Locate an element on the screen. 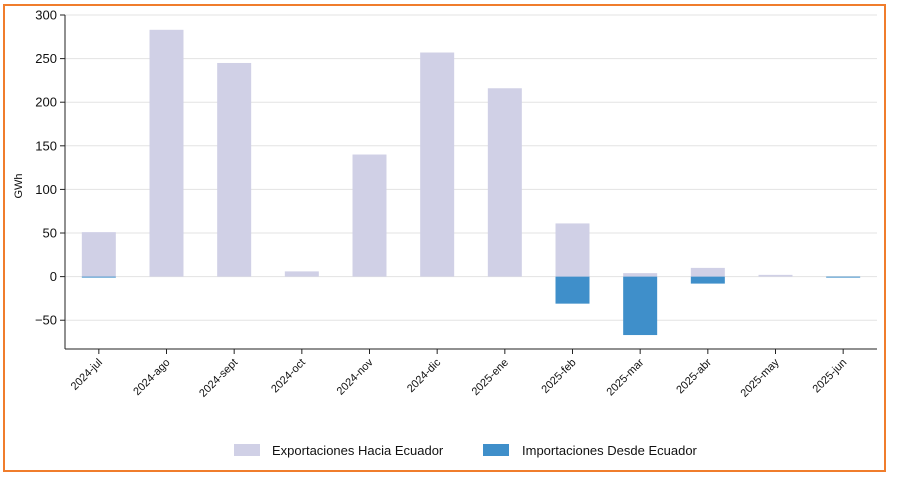 Image resolution: width=901 pixels, height=481 pixels. x-tick-label: 2025-mar is located at coordinates (626, 377).